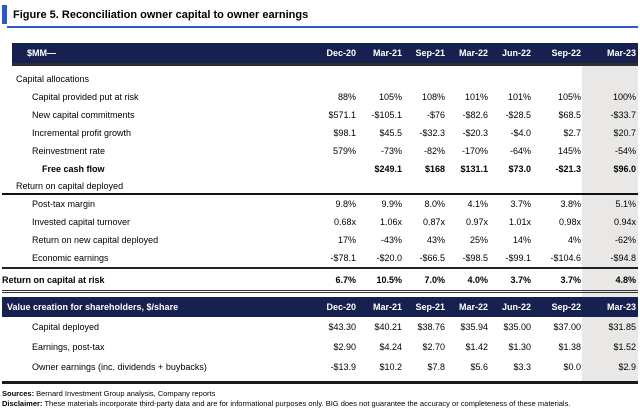 This screenshot has height=412, width=640. What do you see at coordinates (320, 186) in the screenshot?
I see `table-row-section: Return on capital deployed` at bounding box center [320, 186].